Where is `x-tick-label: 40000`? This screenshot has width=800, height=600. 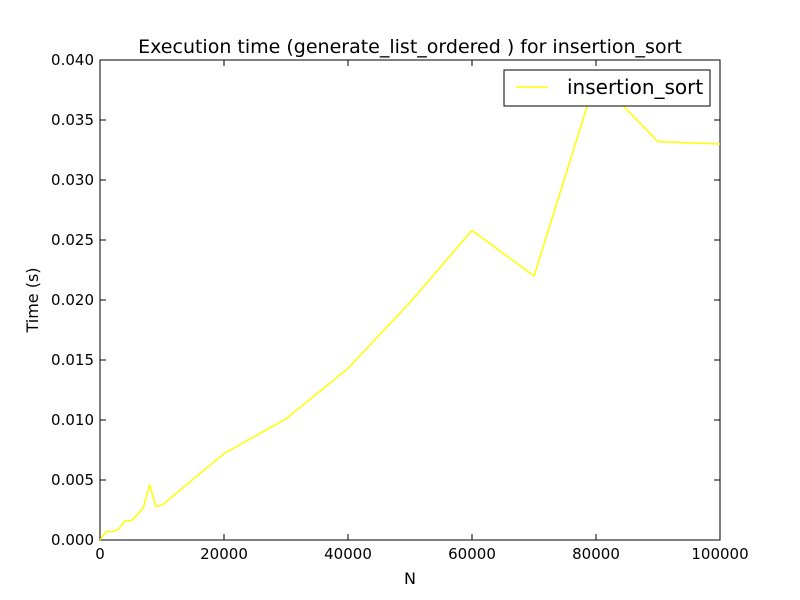 x-tick-label: 40000 is located at coordinates (348, 554).